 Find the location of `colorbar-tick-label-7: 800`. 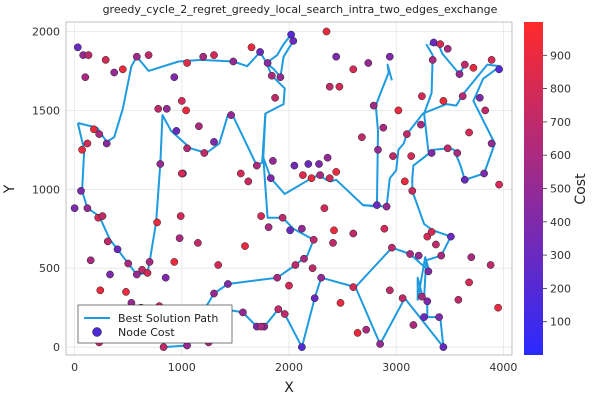

colorbar-tick-label-7: 800 is located at coordinates (560, 89).